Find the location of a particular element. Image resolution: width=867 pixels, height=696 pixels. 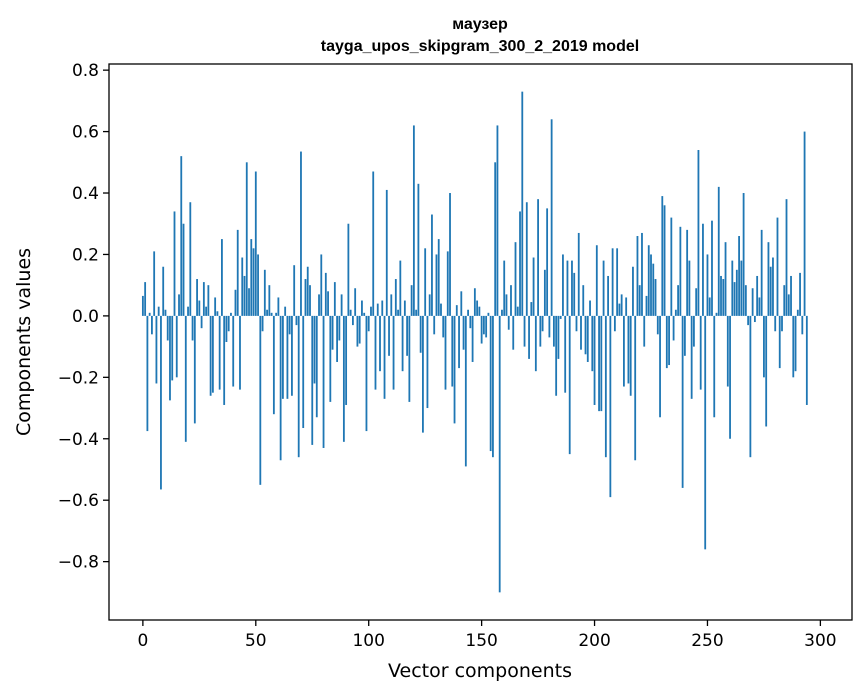

y-tick-label: −0.2 is located at coordinates (78, 378).